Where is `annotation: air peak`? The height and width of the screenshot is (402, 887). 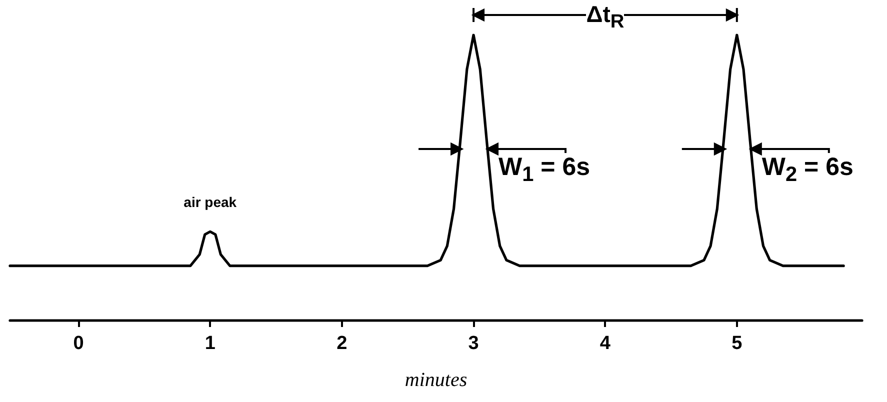
annotation: air peak is located at coordinates (210, 202).